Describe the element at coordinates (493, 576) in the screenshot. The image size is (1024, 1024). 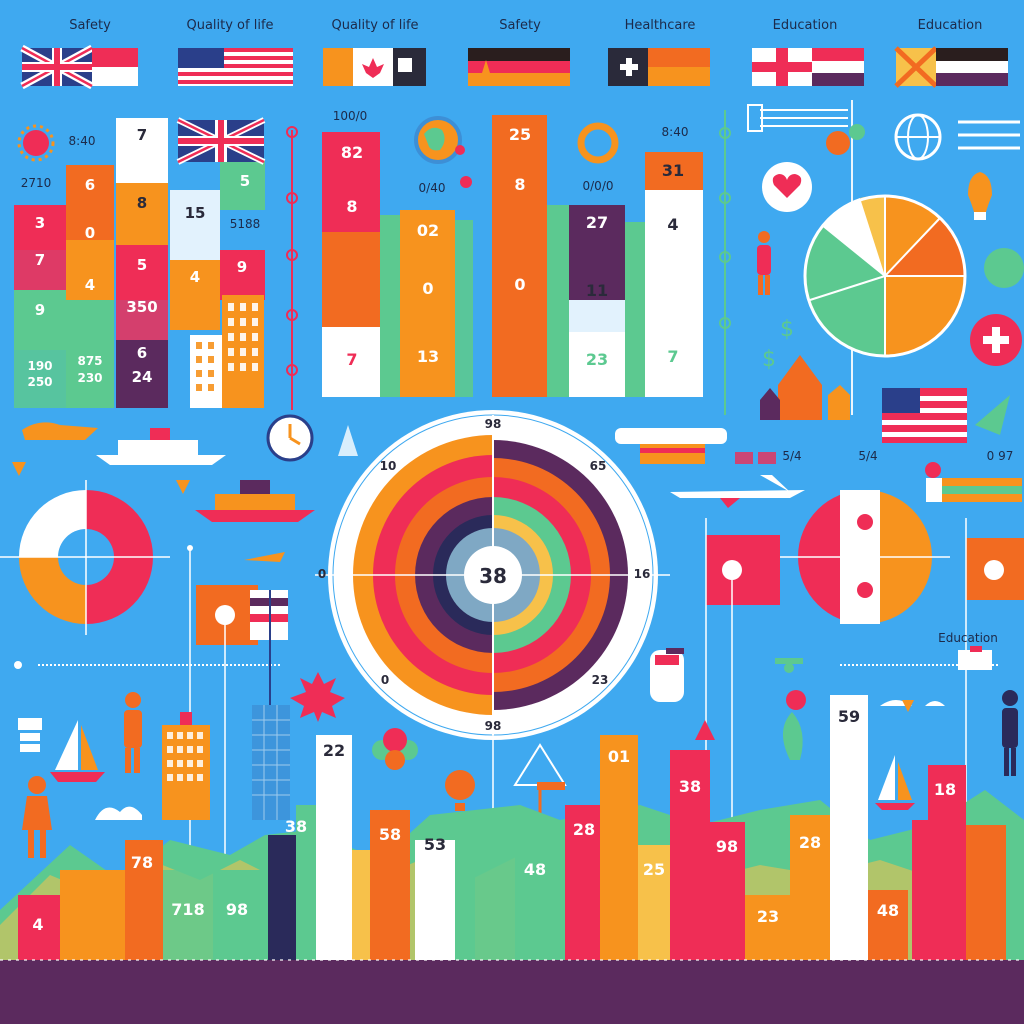
I see `center-value: 38` at that location.